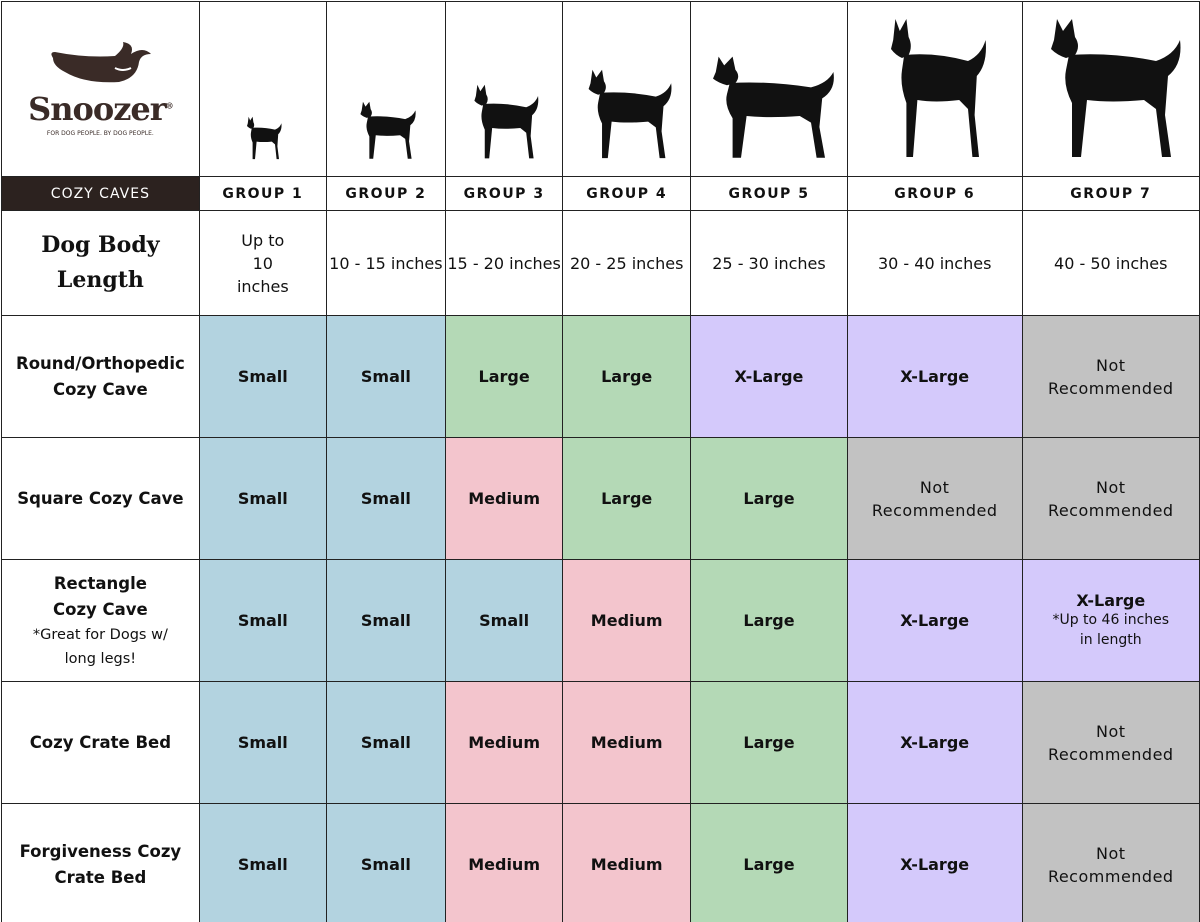 This screenshot has height=922, width=1200. I want to click on body-length-value: Up to 10 inches, so click(262, 263).